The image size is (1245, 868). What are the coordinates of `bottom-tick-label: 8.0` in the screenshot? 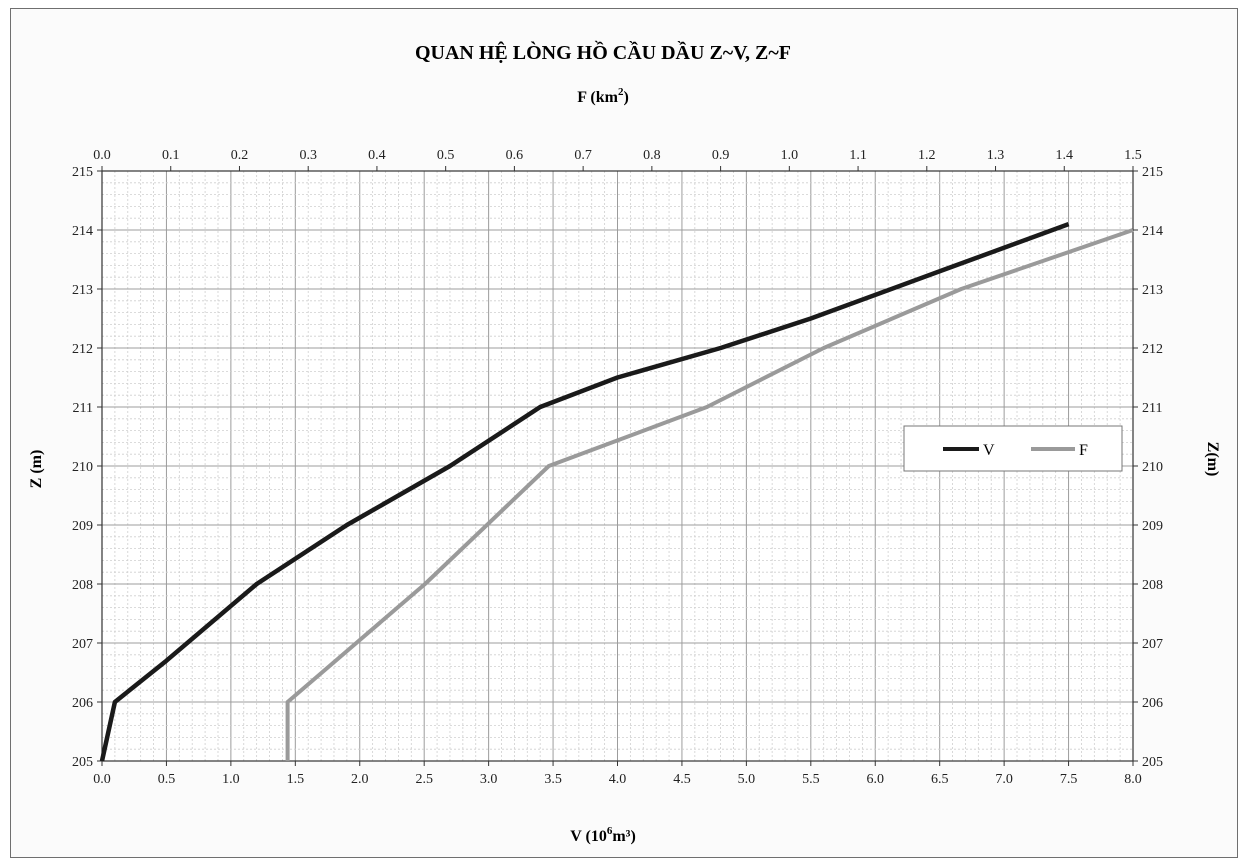 It's located at (1133, 779).